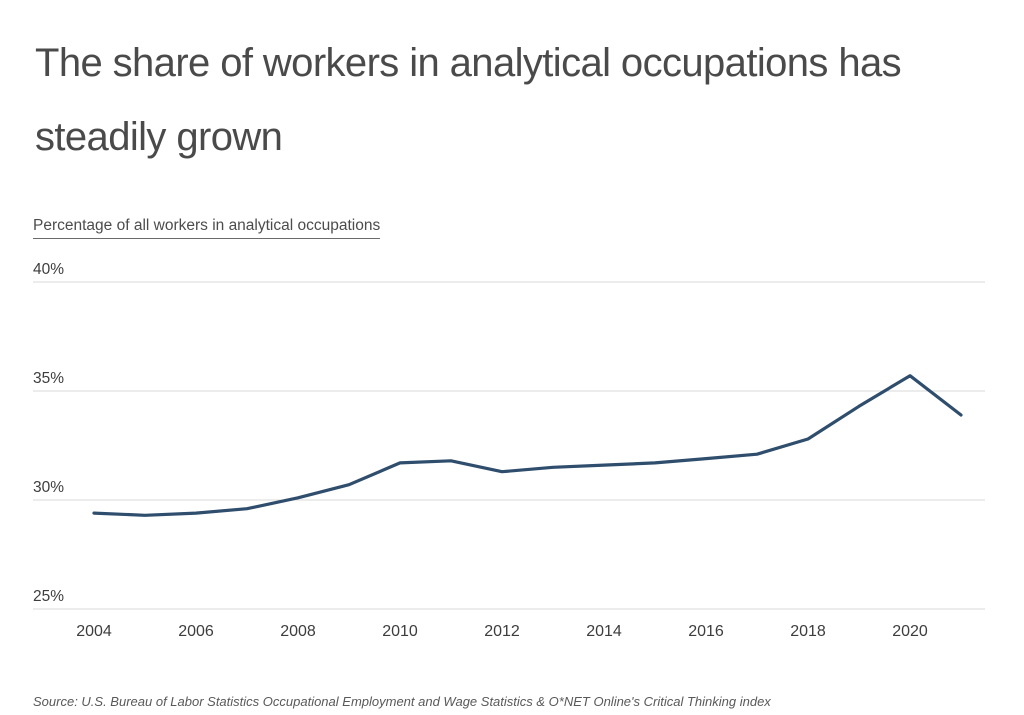 This screenshot has width=1024, height=715. Describe the element at coordinates (604, 631) in the screenshot. I see `x-tick-label: 2014` at that location.